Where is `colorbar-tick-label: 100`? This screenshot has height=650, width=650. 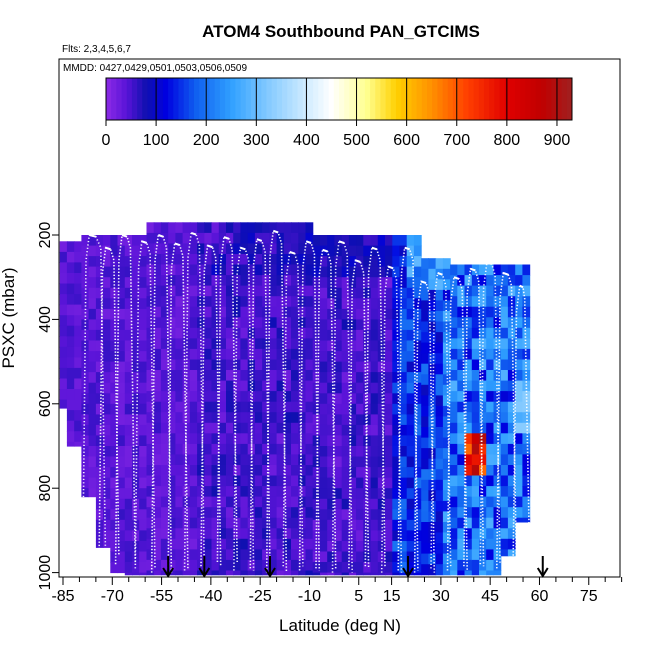 colorbar-tick-label: 100 is located at coordinates (156, 140).